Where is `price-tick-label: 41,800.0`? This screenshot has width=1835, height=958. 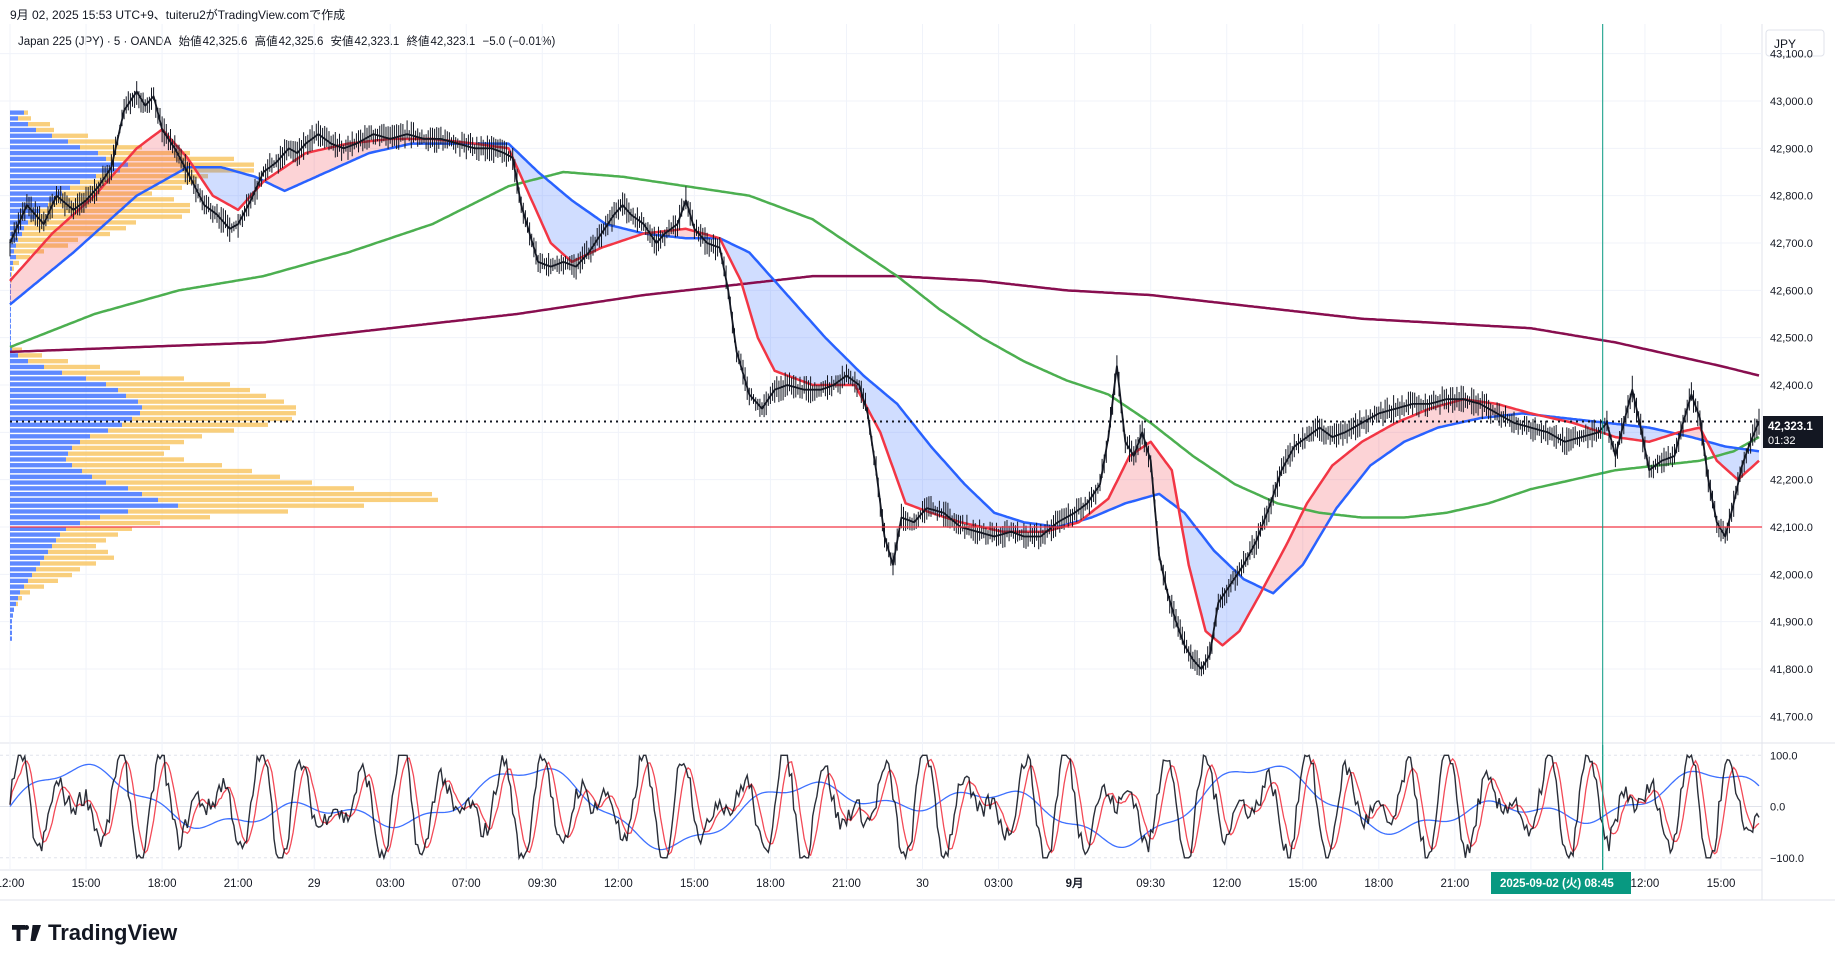
price-tick-label: 41,800.0 is located at coordinates (1791, 670).